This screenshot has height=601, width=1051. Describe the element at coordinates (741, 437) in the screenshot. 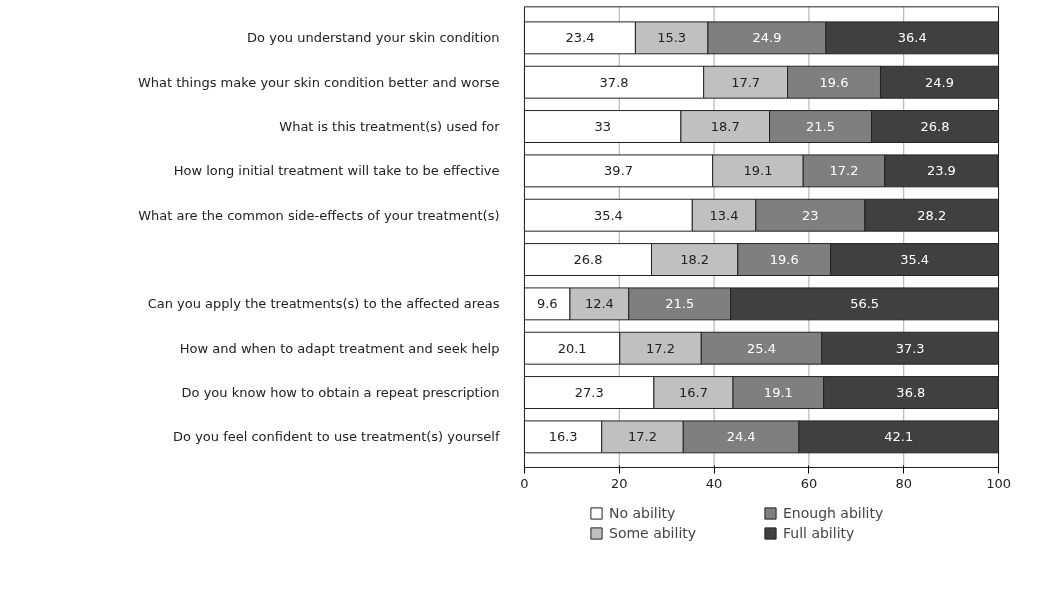

I see `data-label: 24.4` at that location.